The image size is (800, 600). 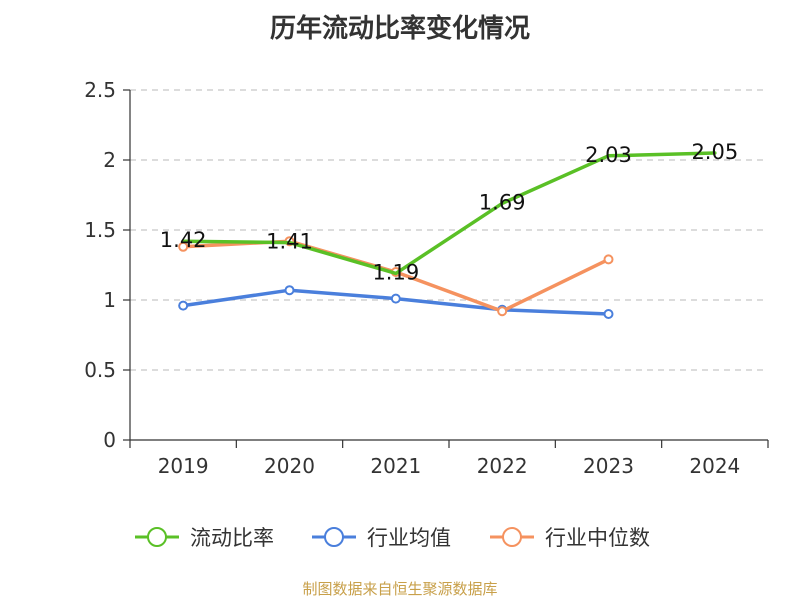 What do you see at coordinates (109, 440) in the screenshot?
I see `y-tick-label: 0` at bounding box center [109, 440].